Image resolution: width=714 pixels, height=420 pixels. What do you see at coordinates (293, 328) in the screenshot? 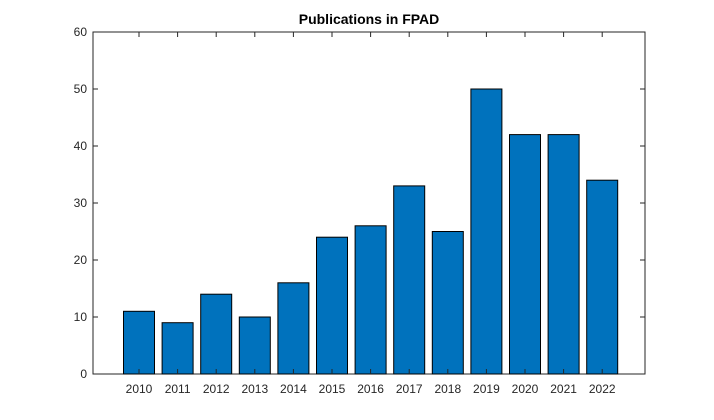
I see `bar-2014` at bounding box center [293, 328].